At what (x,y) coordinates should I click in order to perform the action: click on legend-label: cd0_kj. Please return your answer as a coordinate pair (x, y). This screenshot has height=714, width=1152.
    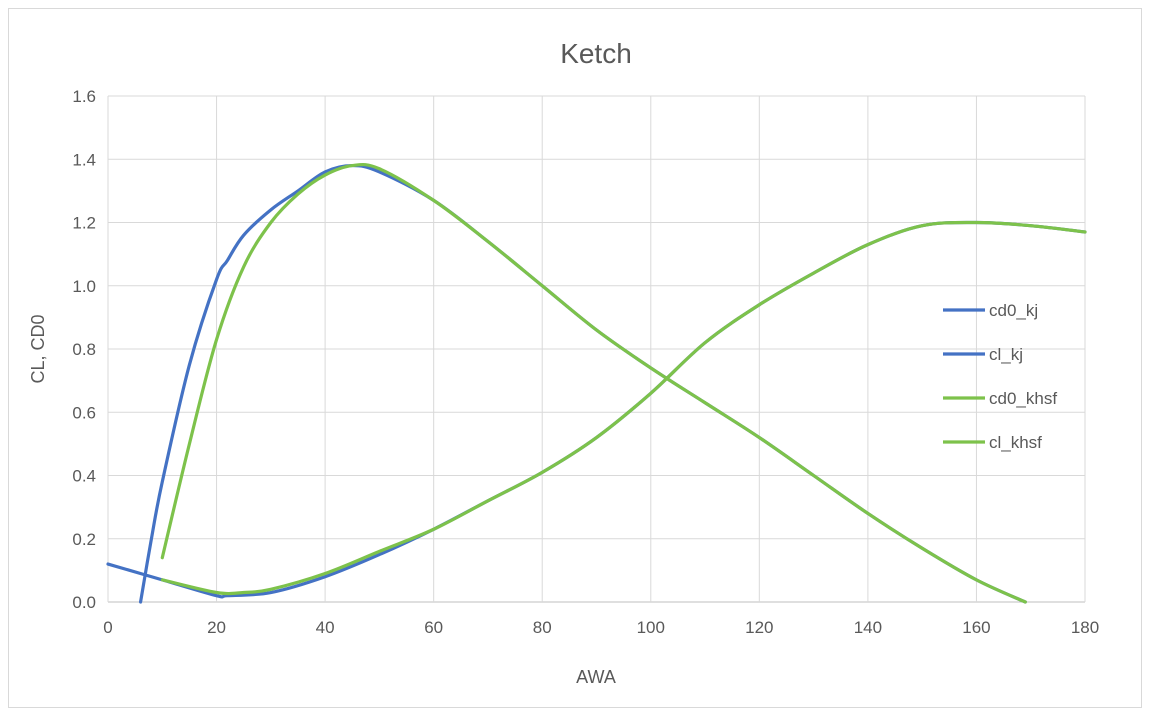
    Looking at the image, I should click on (1013, 310).